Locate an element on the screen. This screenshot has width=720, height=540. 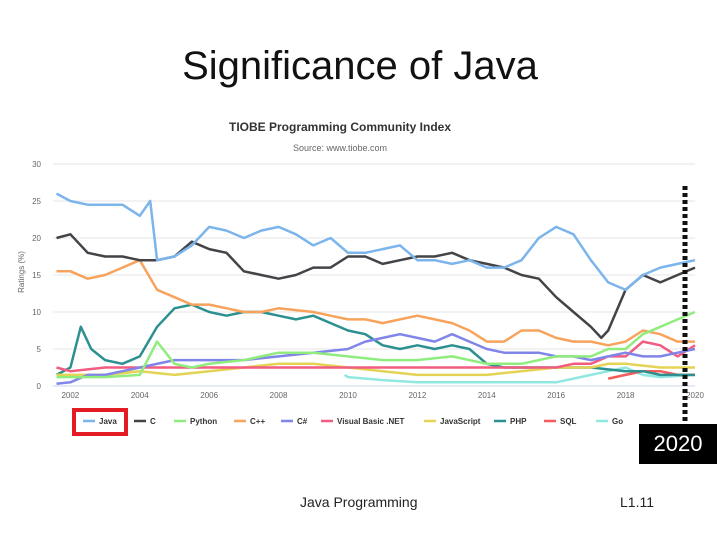
y-tick-label: 15 is located at coordinates (36, 275).